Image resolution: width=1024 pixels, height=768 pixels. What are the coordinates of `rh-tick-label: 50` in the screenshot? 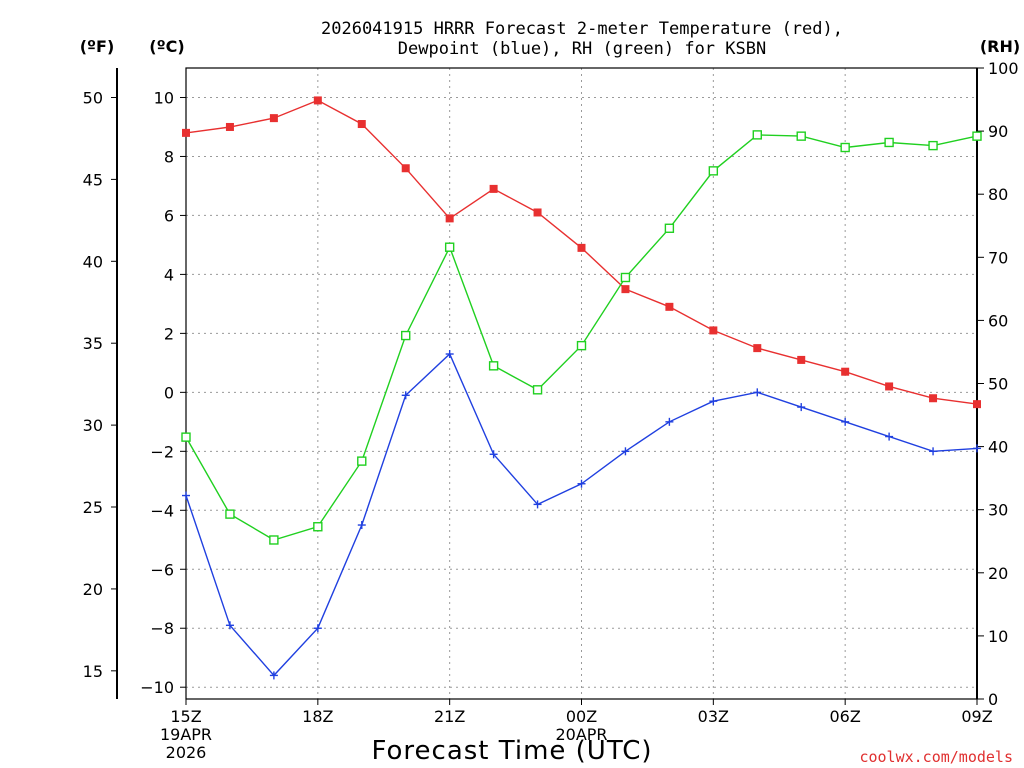 It's located at (998, 384).